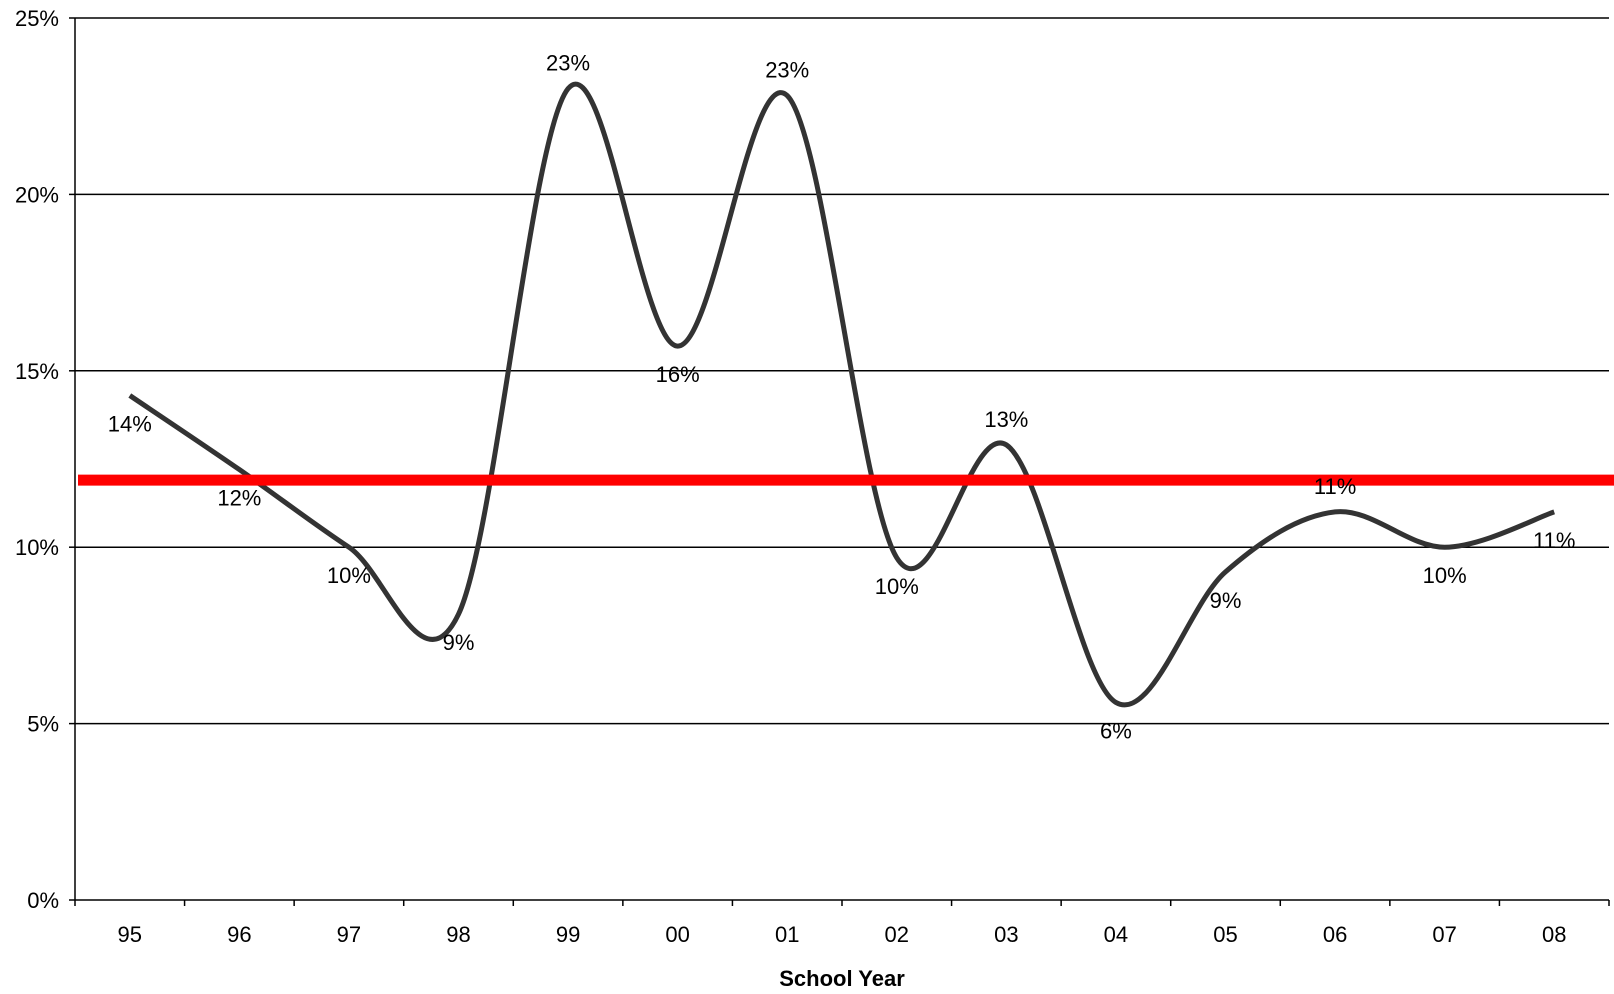  I want to click on y-tick-label: 20%, so click(37, 194).